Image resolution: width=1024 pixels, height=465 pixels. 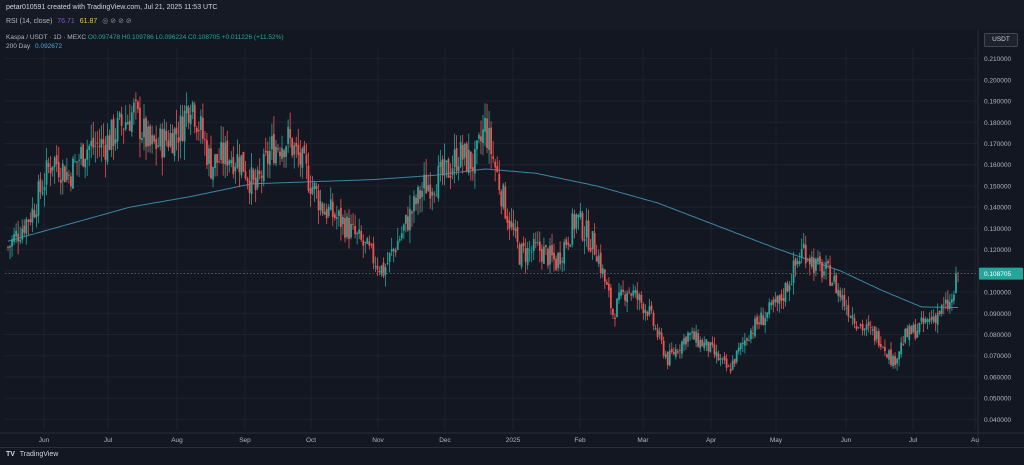 What do you see at coordinates (1001, 40) in the screenshot?
I see `currency-button: USDT` at bounding box center [1001, 40].